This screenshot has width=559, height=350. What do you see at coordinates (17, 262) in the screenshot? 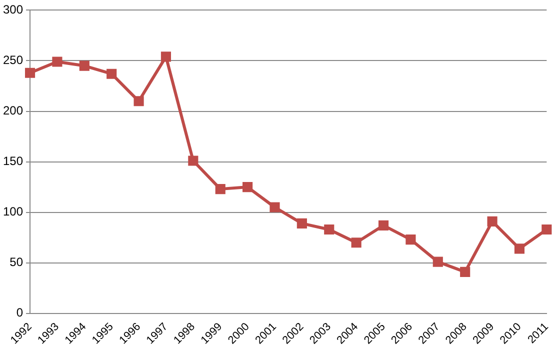
I see `y-tick-label: 50` at bounding box center [17, 262].